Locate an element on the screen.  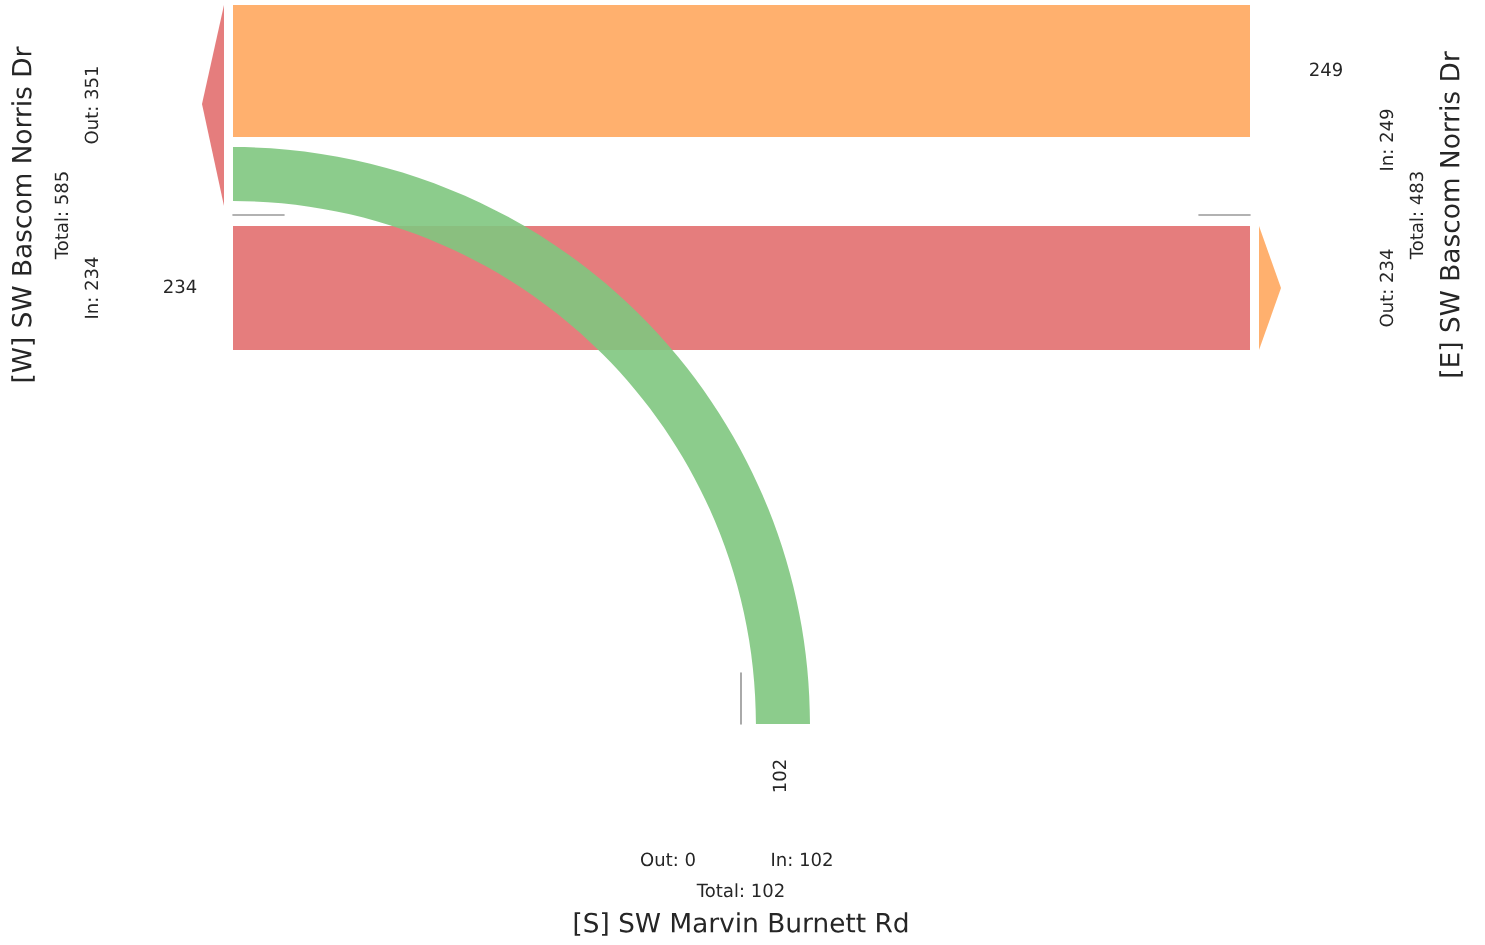
data-label: 234 is located at coordinates (180, 286).